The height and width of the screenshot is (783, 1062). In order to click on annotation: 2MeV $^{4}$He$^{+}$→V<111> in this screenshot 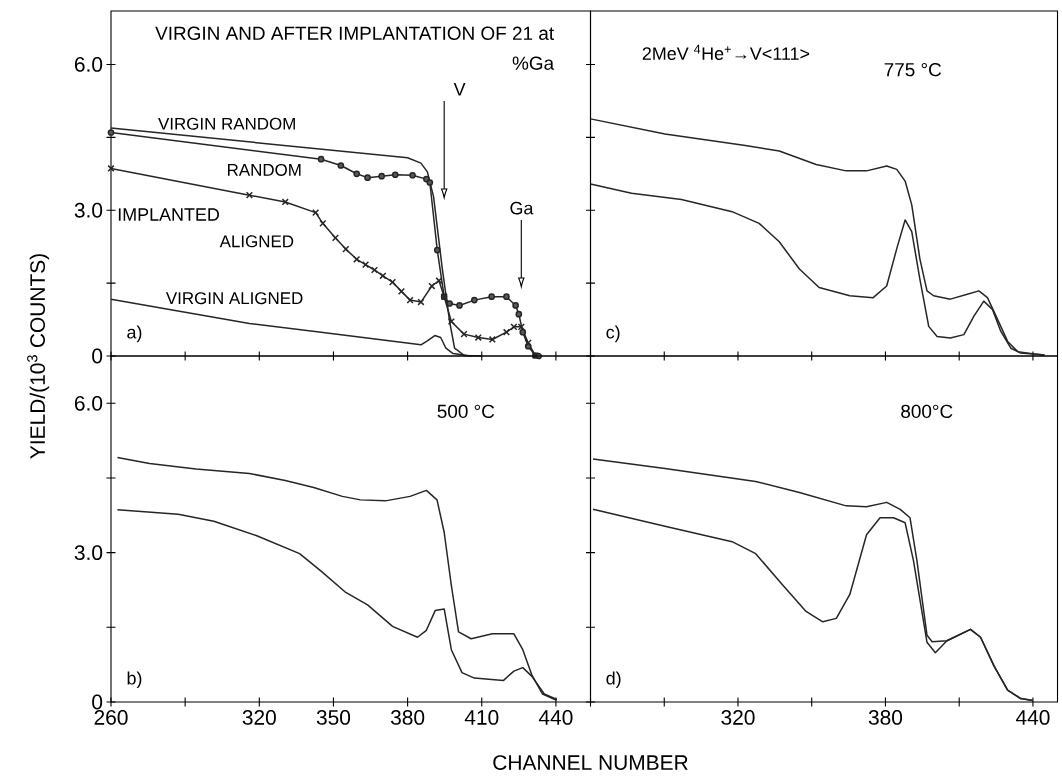, I will do `click(726, 52)`.